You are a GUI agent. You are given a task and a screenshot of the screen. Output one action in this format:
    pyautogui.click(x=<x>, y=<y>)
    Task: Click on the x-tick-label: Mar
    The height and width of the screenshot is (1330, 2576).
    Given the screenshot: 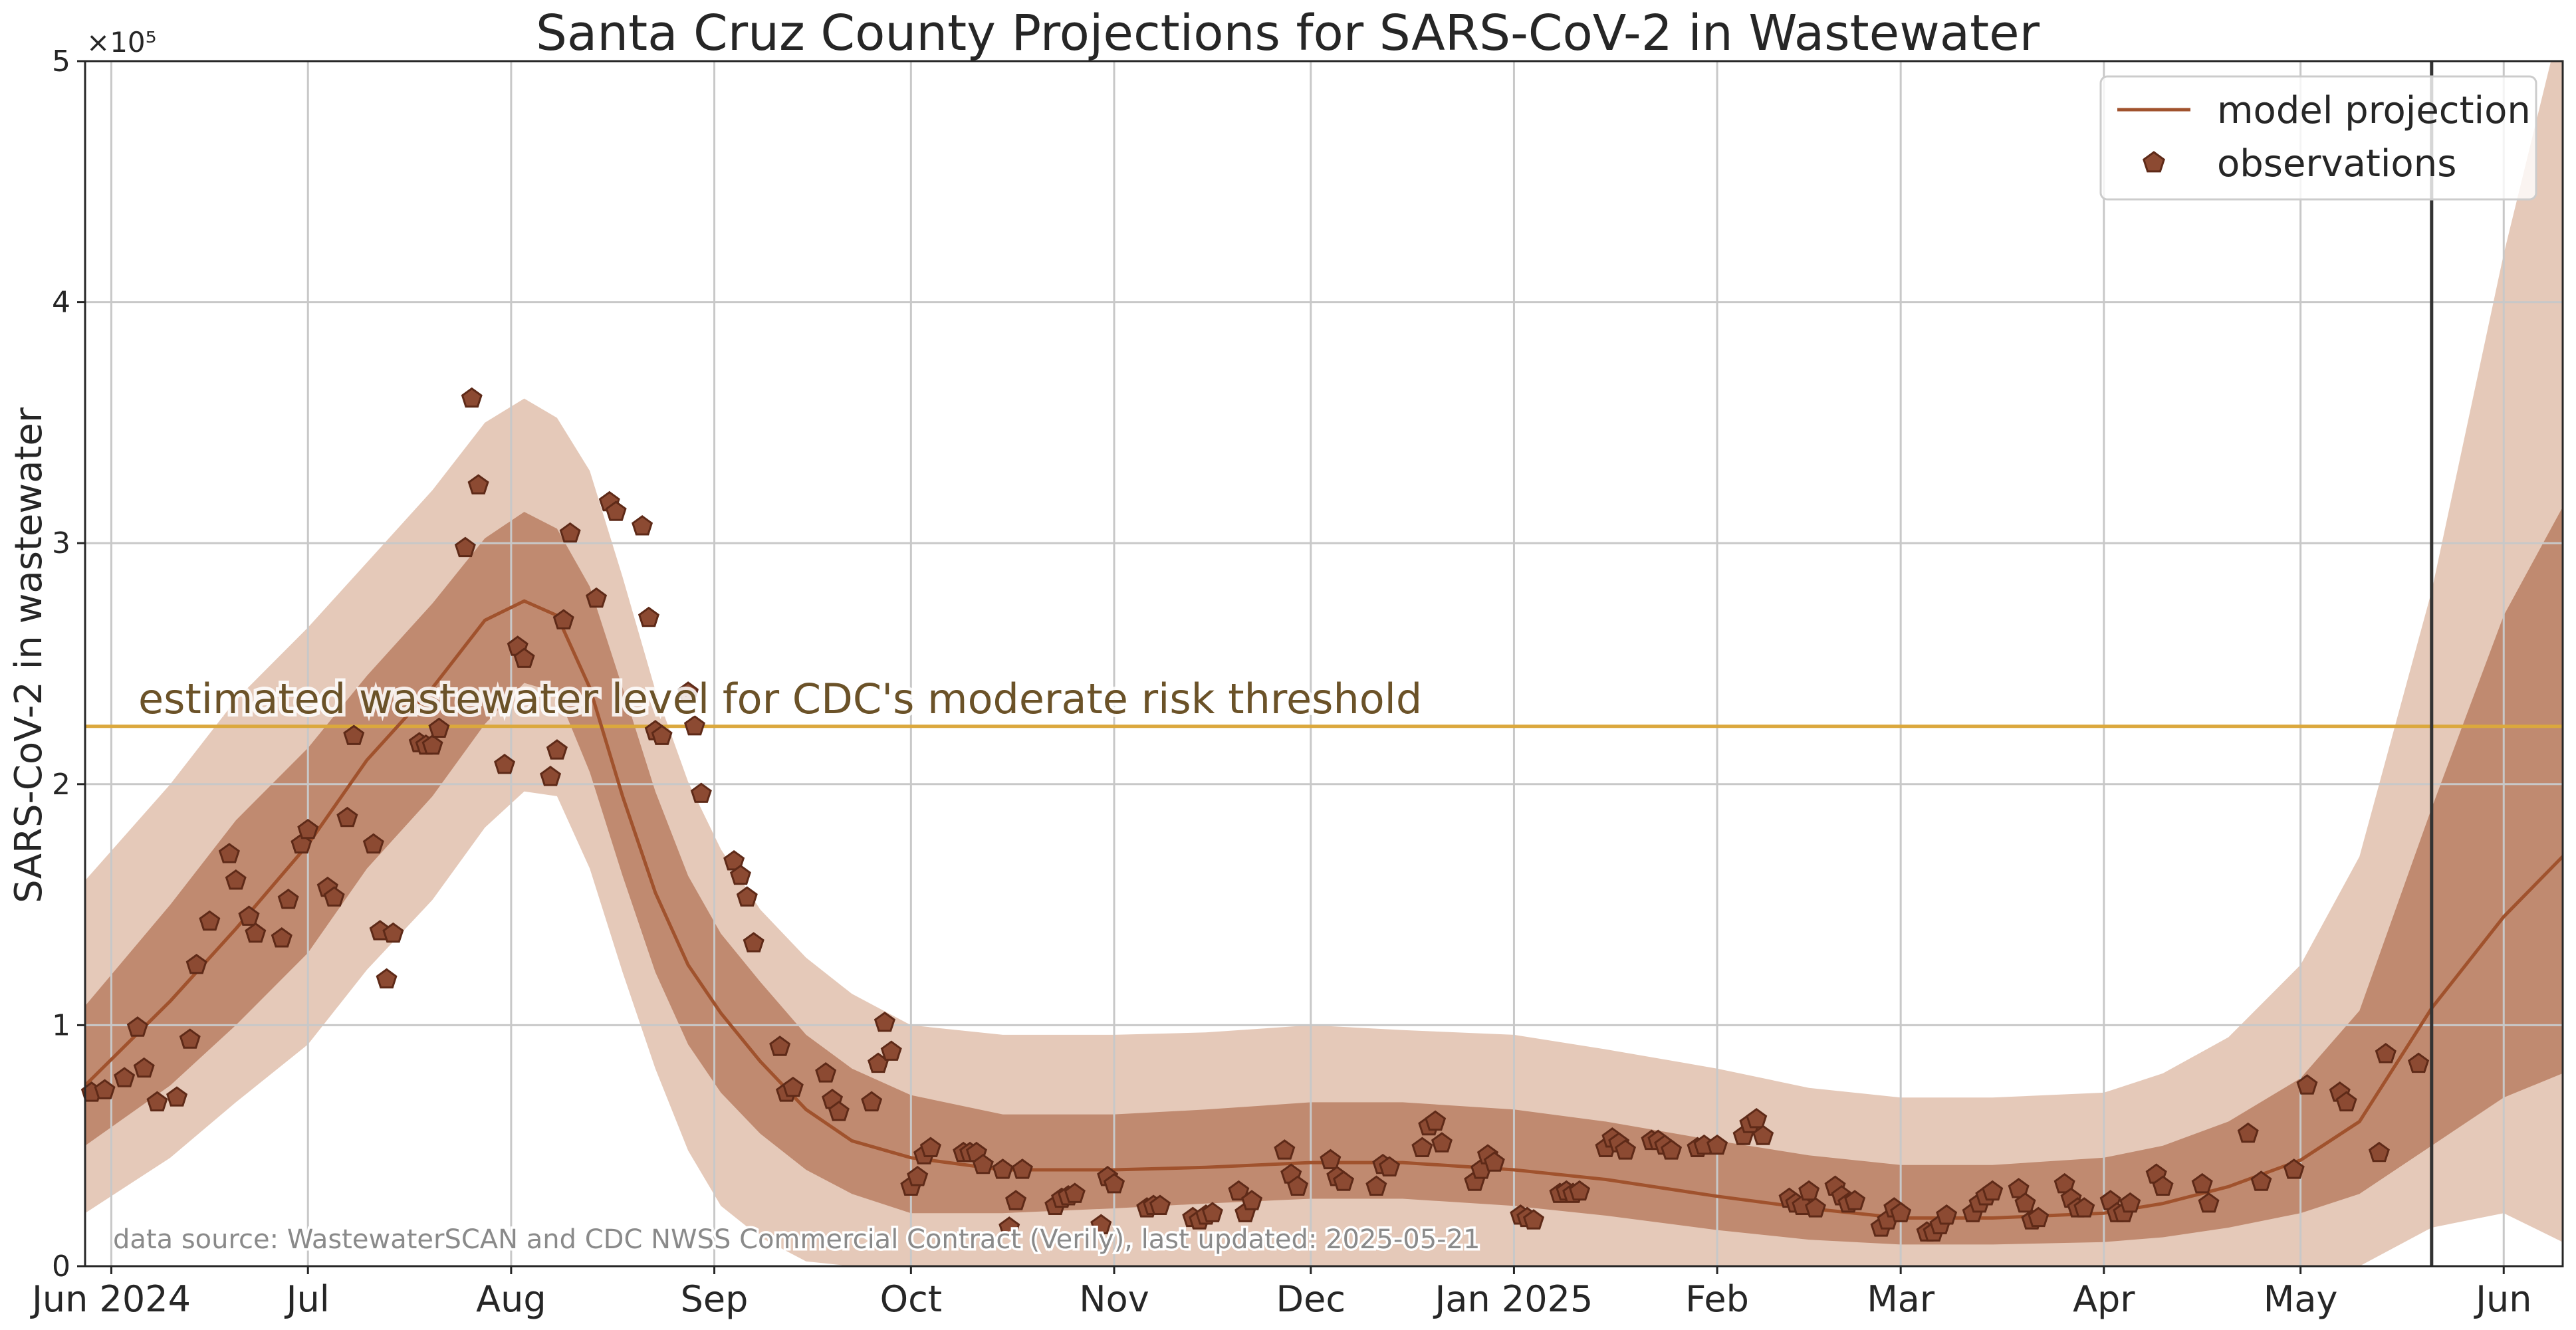 What is the action you would take?
    pyautogui.click(x=1901, y=1299)
    